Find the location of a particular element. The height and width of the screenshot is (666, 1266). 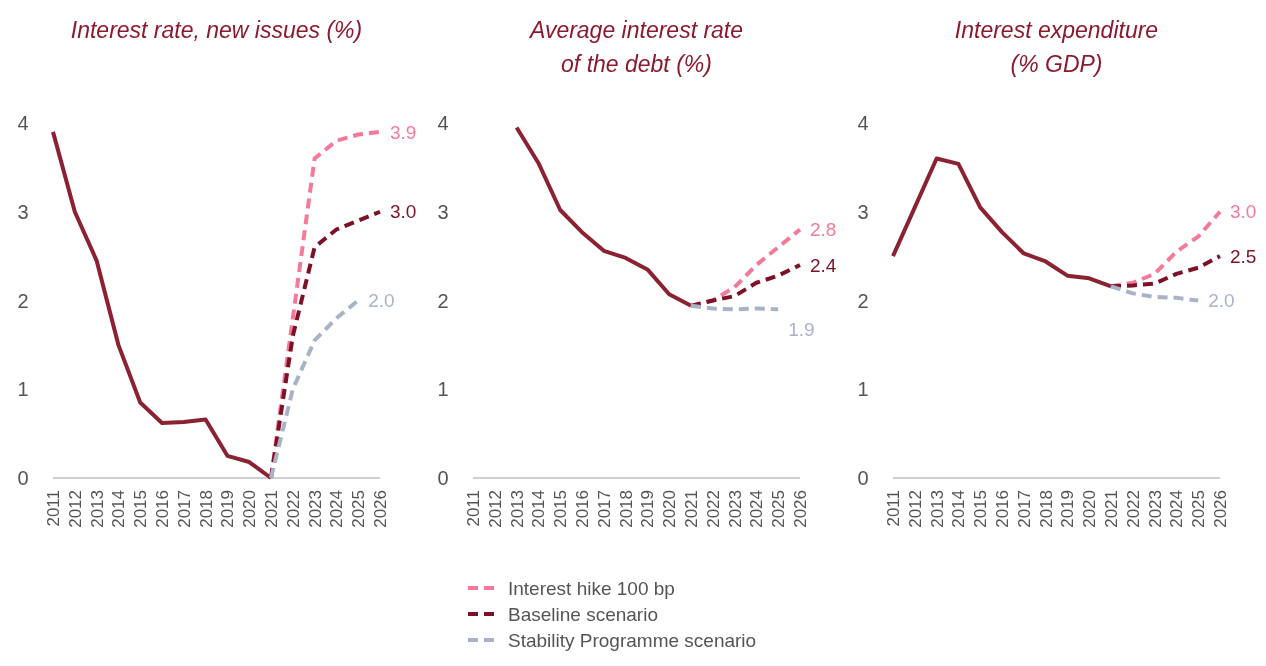

data-label: 2.5 is located at coordinates (1243, 256).